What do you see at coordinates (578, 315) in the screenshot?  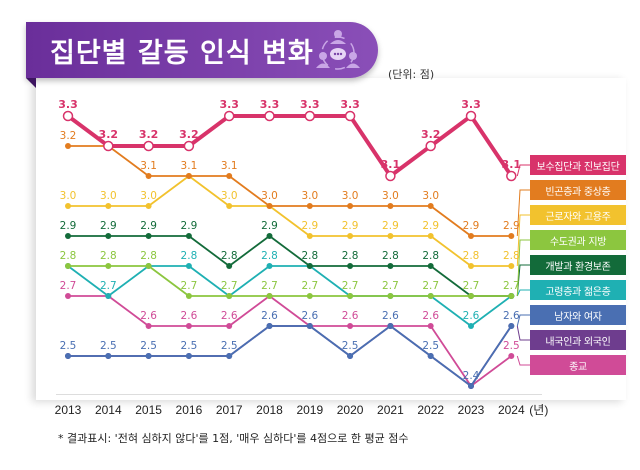 I see `legend-item: 남자와 여자` at bounding box center [578, 315].